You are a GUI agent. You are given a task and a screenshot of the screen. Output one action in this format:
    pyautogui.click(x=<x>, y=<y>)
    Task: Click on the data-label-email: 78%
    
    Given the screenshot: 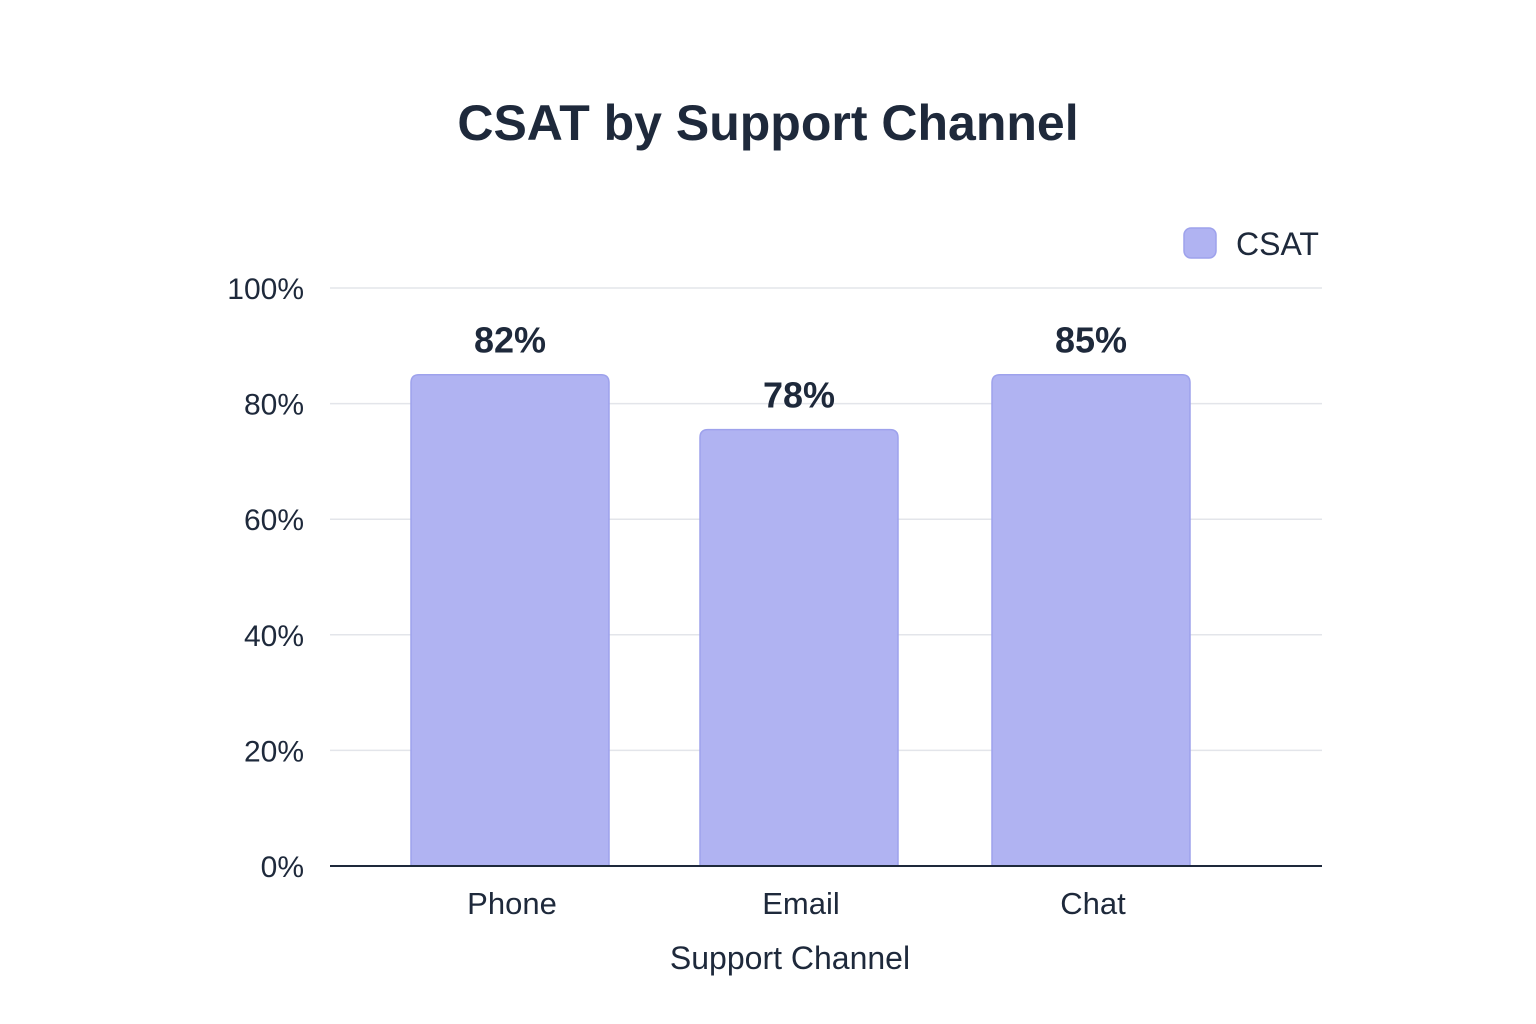 What is the action you would take?
    pyautogui.click(x=799, y=395)
    